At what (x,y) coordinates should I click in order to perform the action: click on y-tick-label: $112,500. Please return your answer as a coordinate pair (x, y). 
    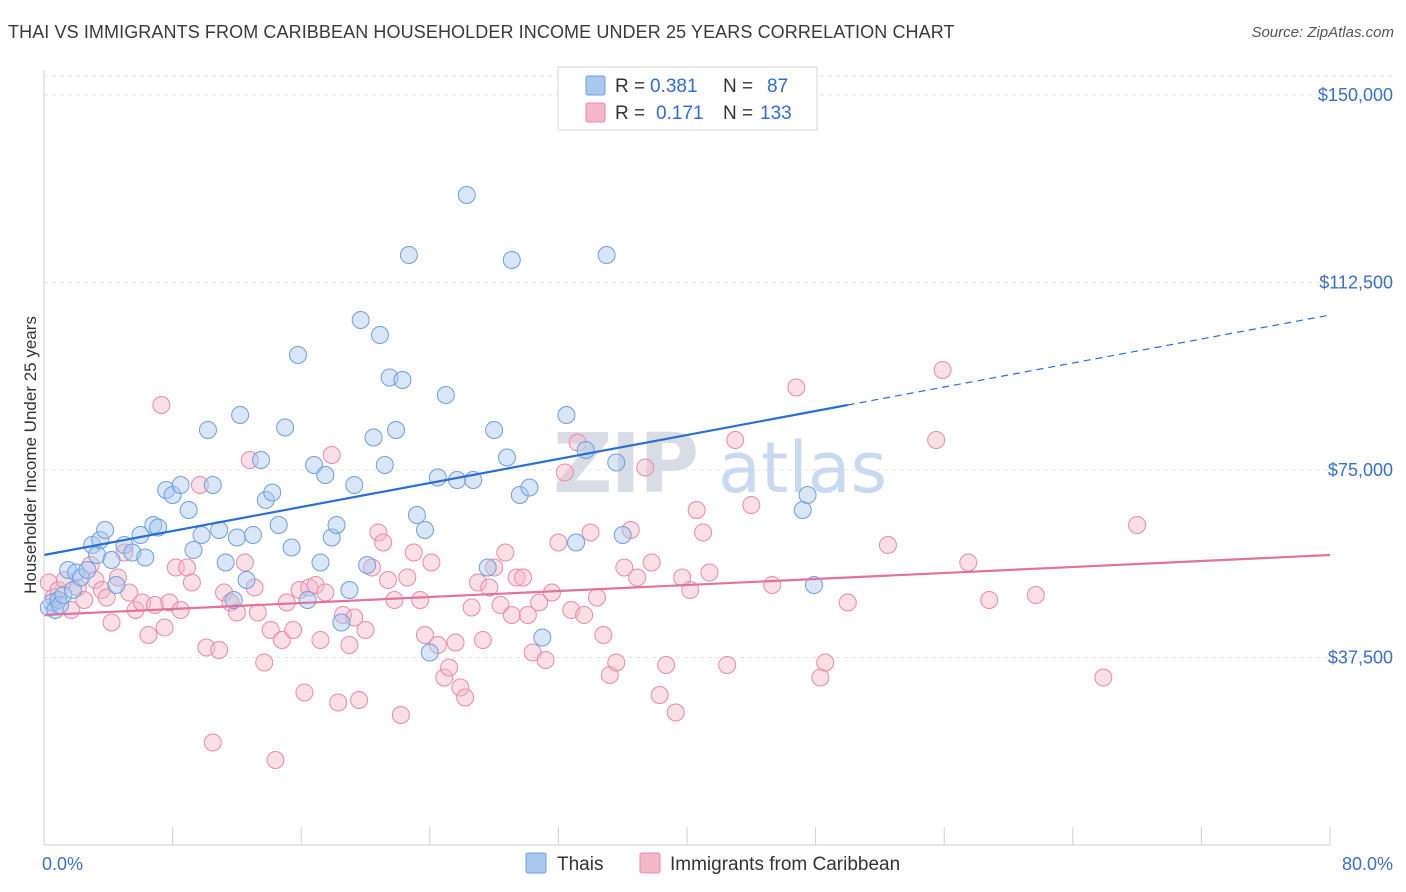
    Looking at the image, I should click on (1356, 283).